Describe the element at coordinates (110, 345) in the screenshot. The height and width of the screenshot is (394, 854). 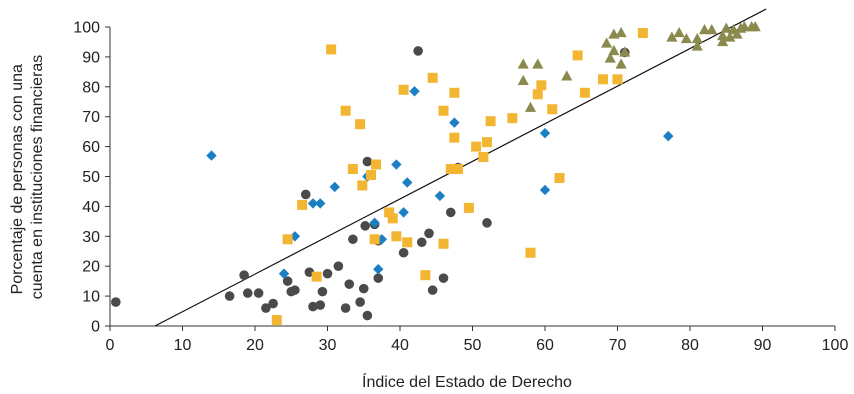
I see `x-tick-label: 0` at that location.